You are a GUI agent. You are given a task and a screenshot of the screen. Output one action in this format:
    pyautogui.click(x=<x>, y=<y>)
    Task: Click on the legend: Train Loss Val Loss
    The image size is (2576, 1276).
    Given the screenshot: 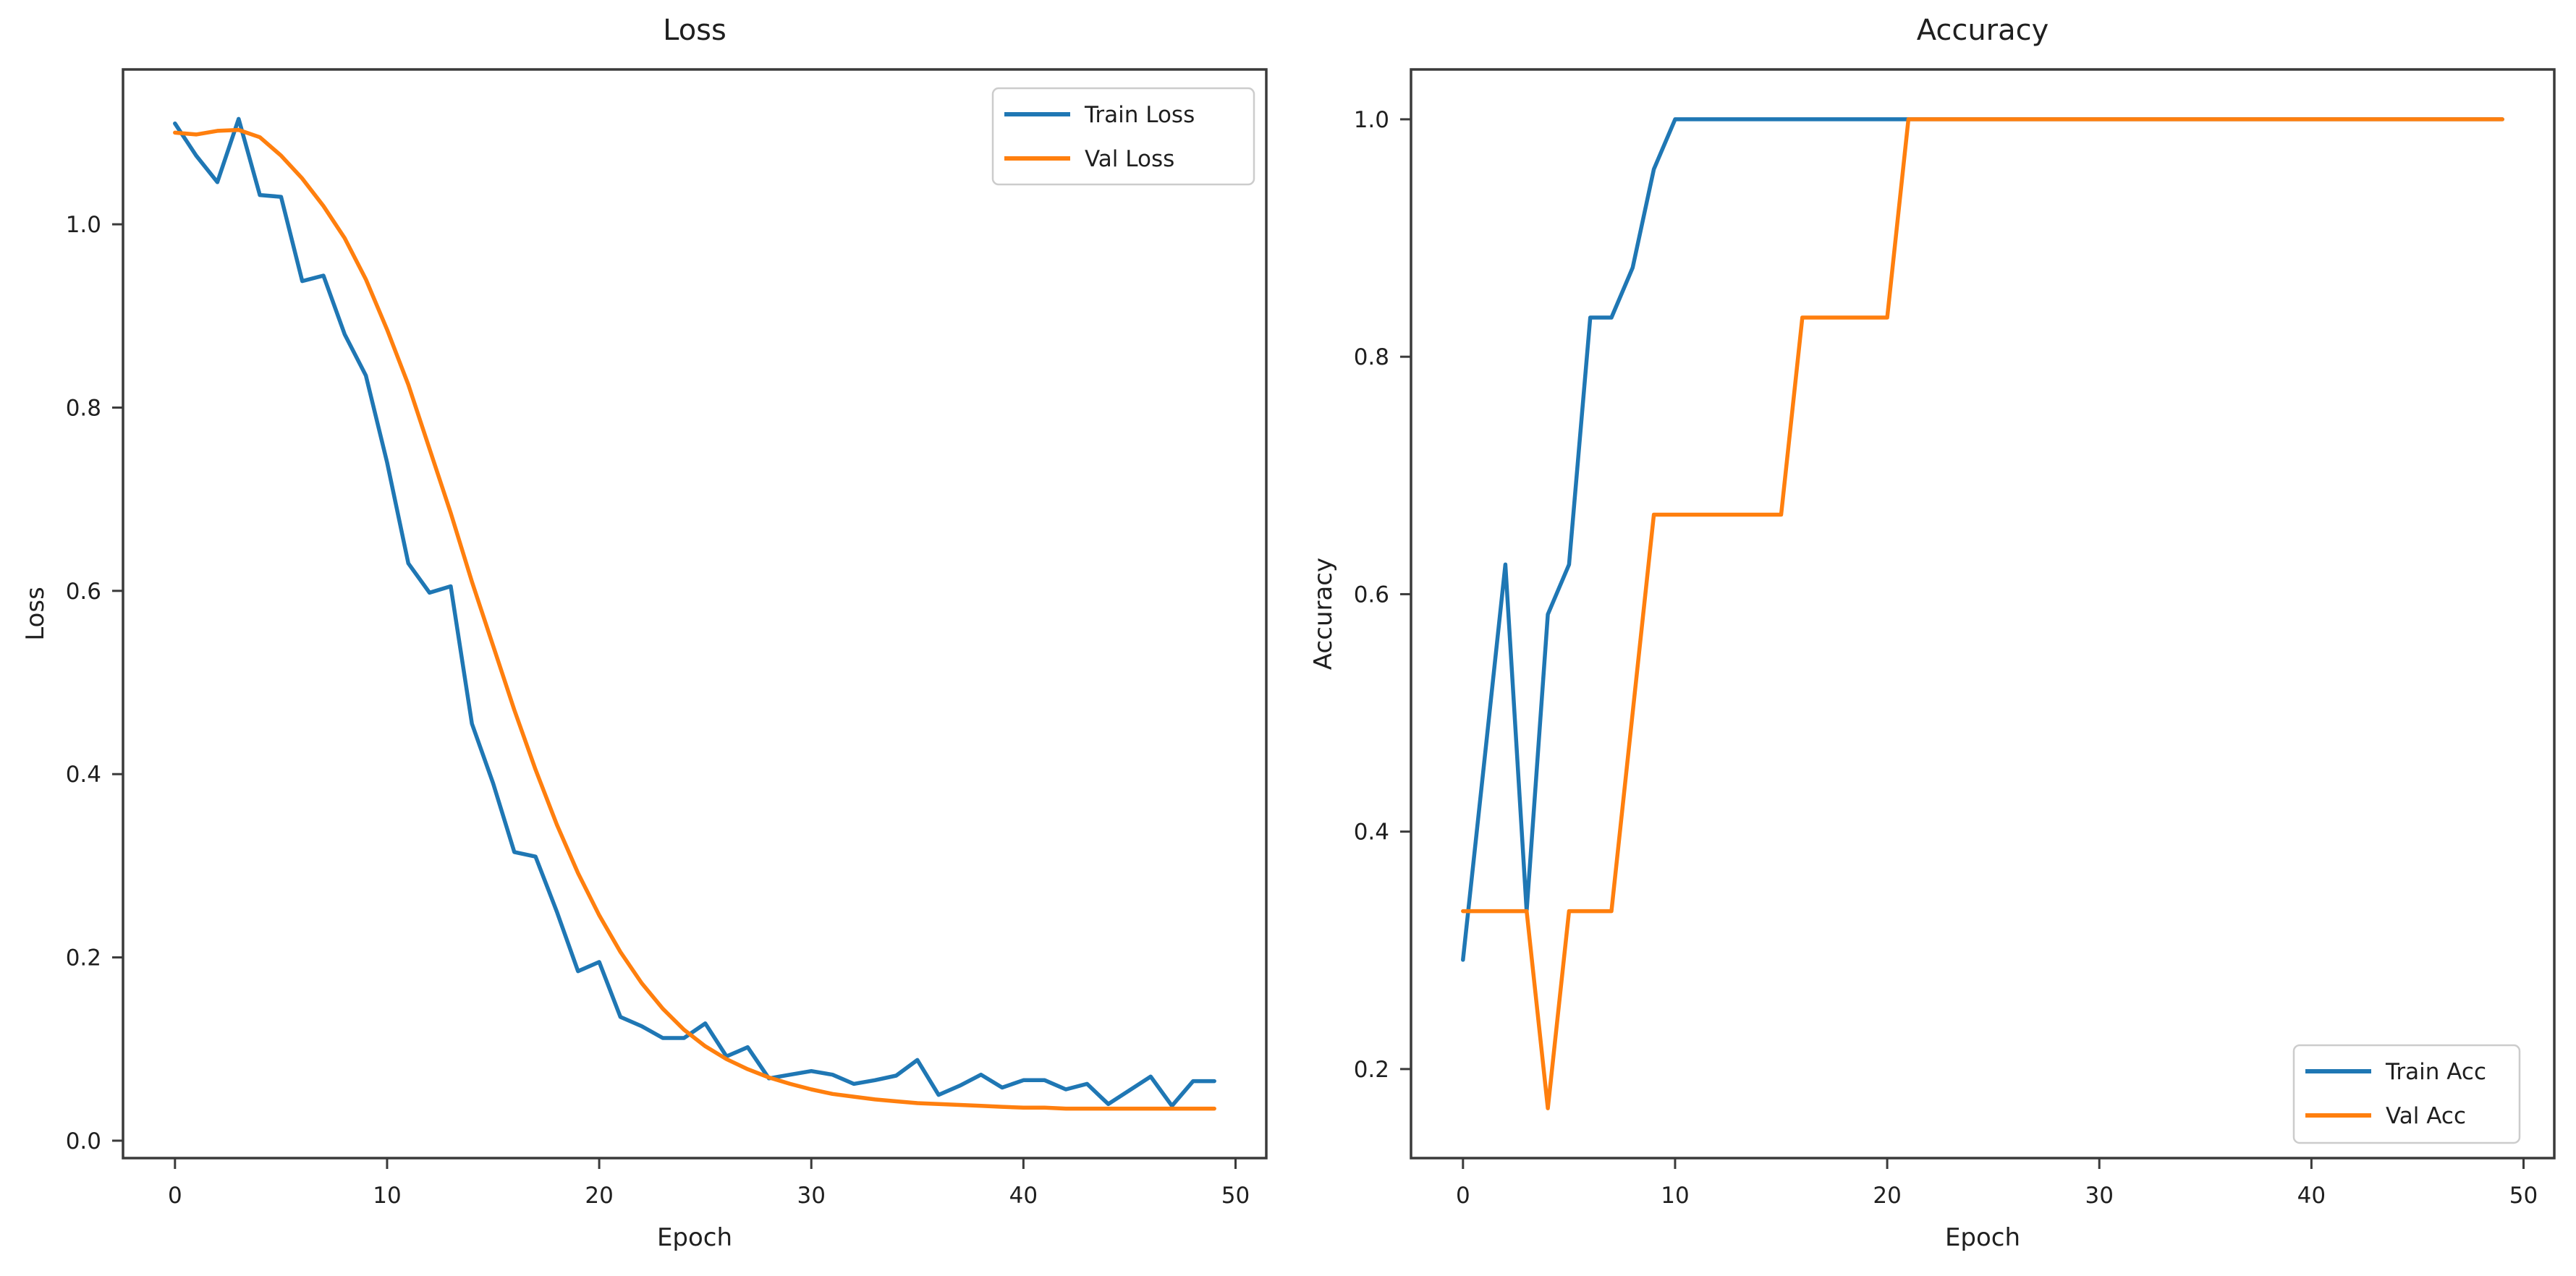 What is the action you would take?
    pyautogui.click(x=1123, y=136)
    